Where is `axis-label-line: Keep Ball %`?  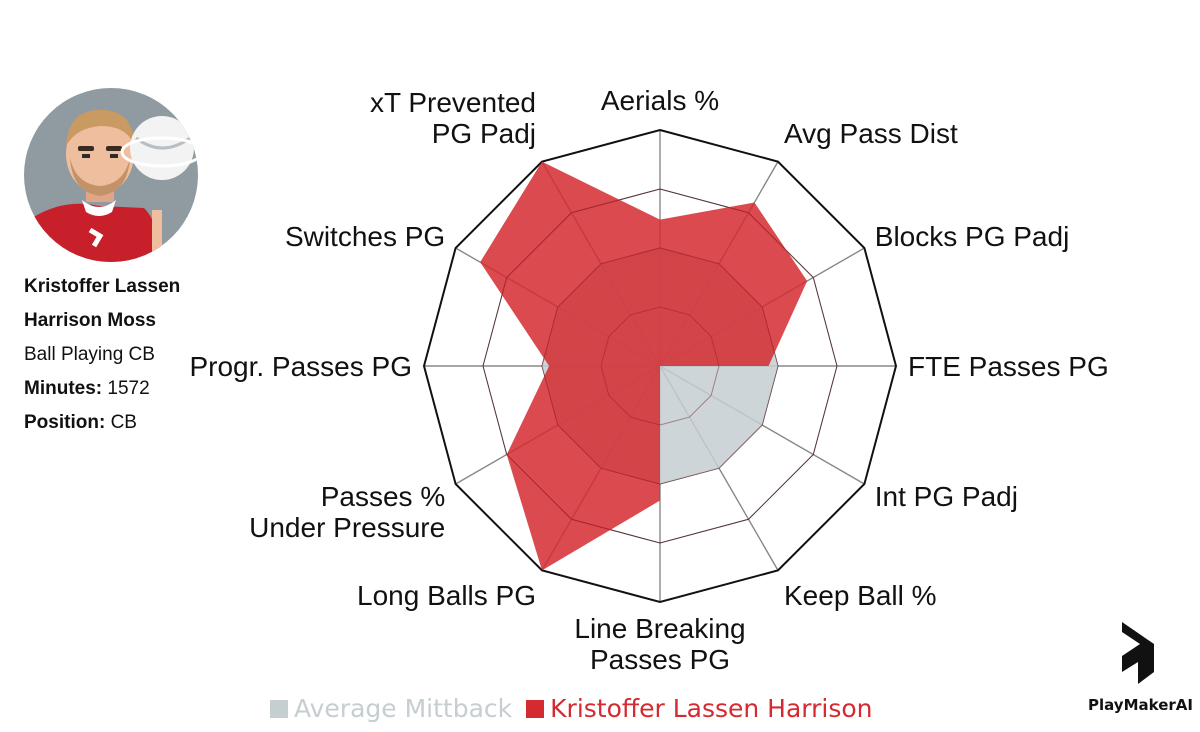
axis-label-line: Keep Ball % is located at coordinates (860, 595).